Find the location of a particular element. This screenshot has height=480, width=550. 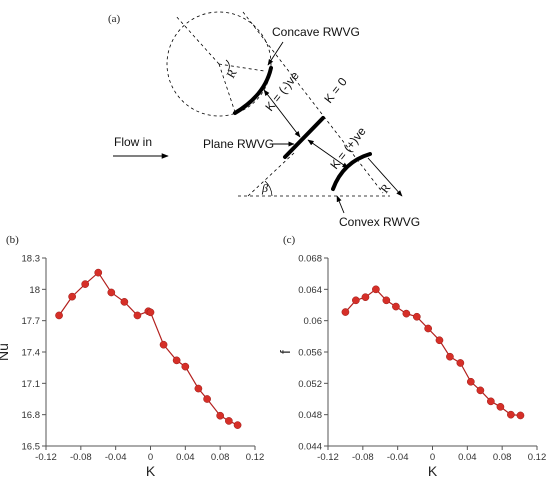

concave-label: Concave RWVG is located at coordinates (316, 32).